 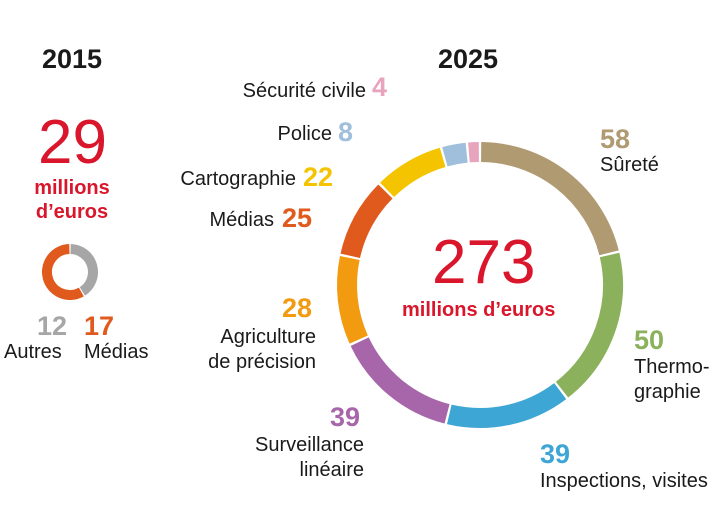 What do you see at coordinates (309, 445) in the screenshot?
I see `category-label-surveillance-line1: Surveillance` at bounding box center [309, 445].